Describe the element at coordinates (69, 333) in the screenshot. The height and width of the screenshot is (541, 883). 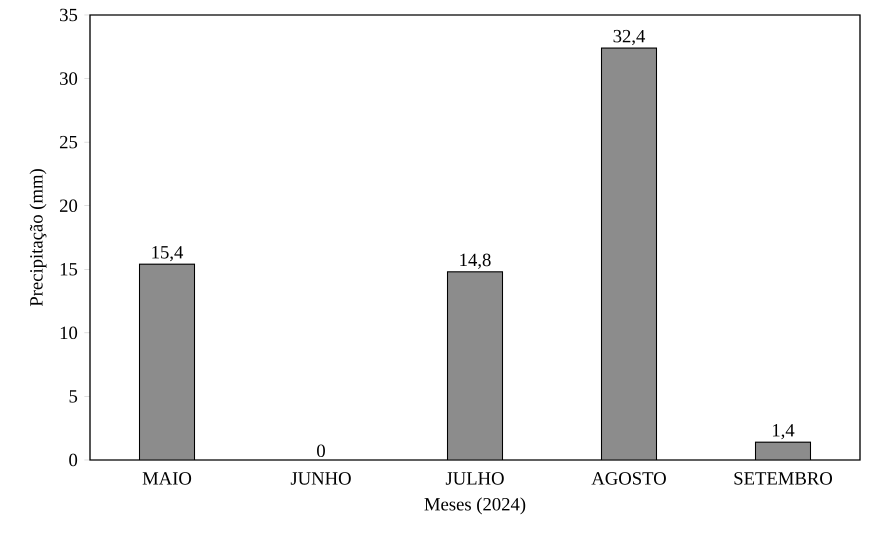
I see `y-tick-label: 10` at that location.